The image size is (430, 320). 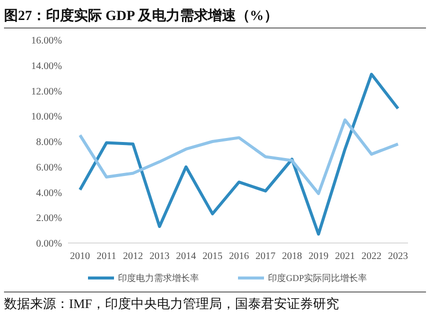 What do you see at coordinates (318, 278) in the screenshot?
I see `legend-label: 印度GDP实际同比增长率` at bounding box center [318, 278].